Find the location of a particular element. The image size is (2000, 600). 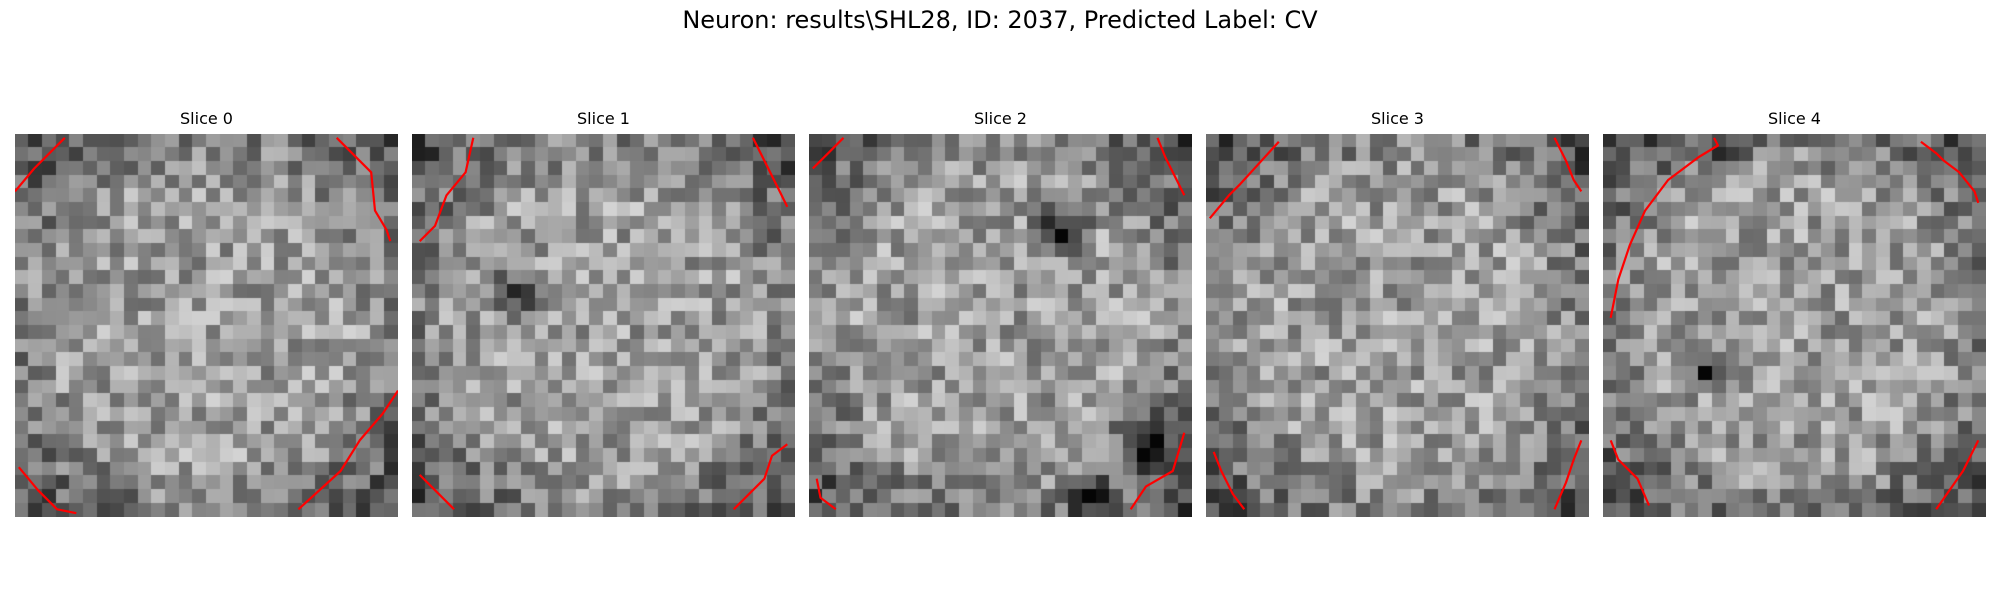

slice-title: Slice 4 is located at coordinates (1794, 118).